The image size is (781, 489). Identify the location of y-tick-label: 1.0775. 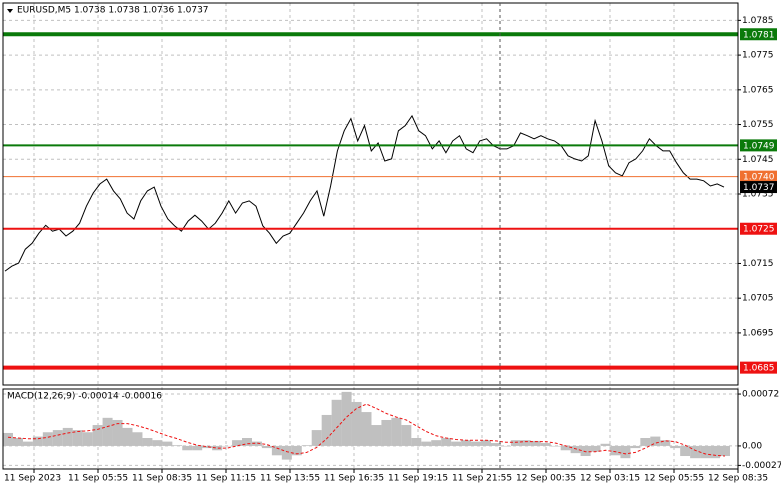
(758, 56).